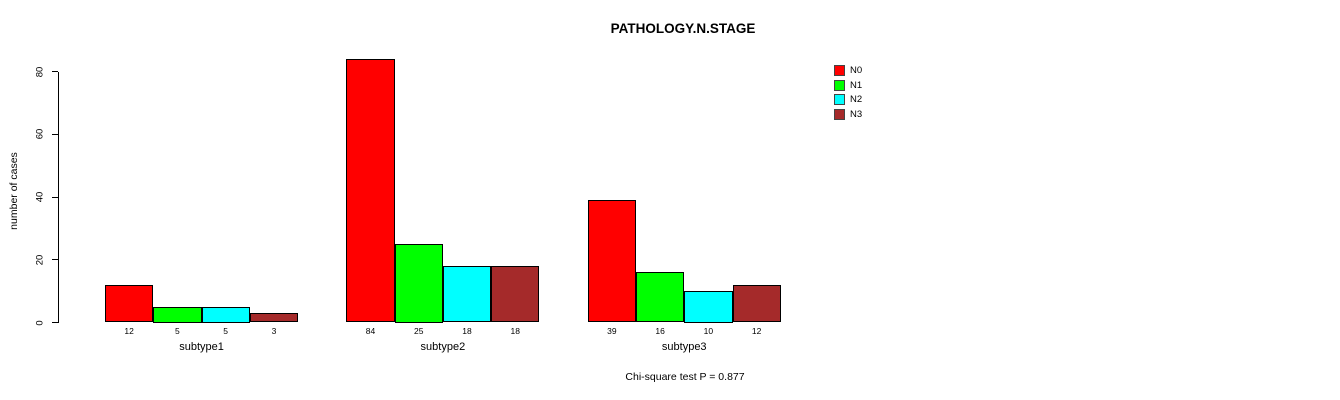 The height and width of the screenshot is (400, 1340). What do you see at coordinates (611, 261) in the screenshot?
I see `bar-N0-subtype3` at bounding box center [611, 261].